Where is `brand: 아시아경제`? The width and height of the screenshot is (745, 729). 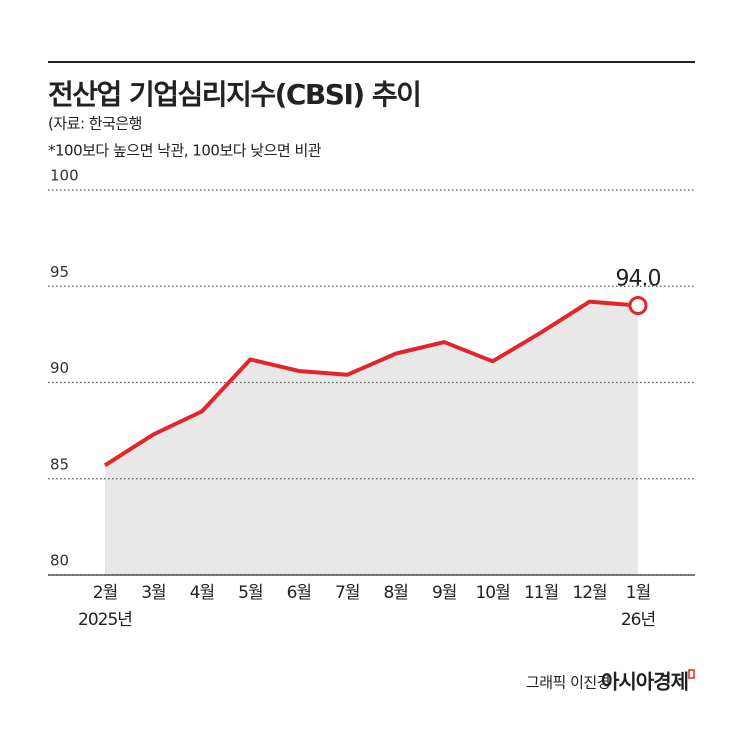 brand: 아시아경제 is located at coordinates (644, 682).